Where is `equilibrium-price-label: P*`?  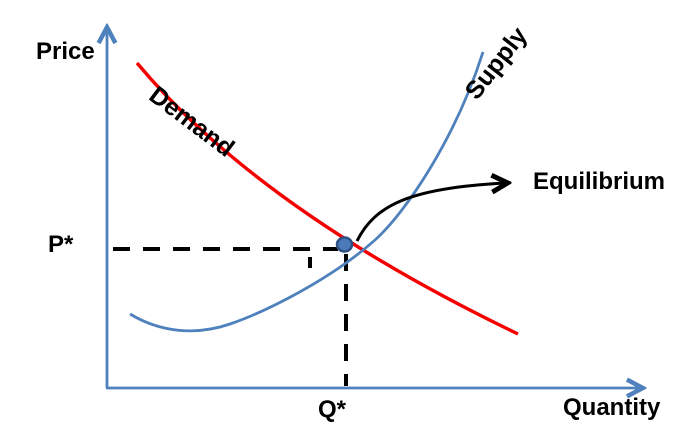 equilibrium-price-label: P* is located at coordinates (61, 244).